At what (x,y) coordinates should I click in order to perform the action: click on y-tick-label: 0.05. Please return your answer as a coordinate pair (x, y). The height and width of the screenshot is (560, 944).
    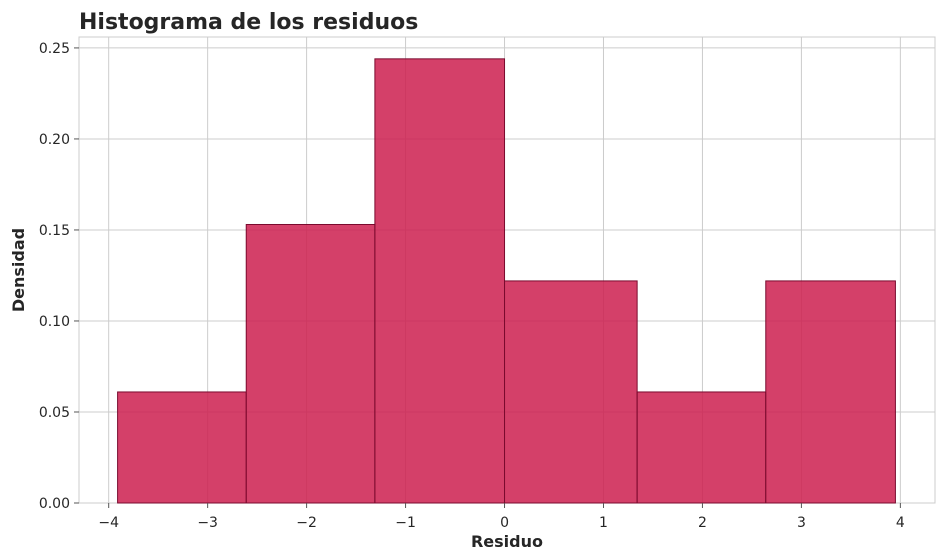
    Looking at the image, I should click on (54, 413).